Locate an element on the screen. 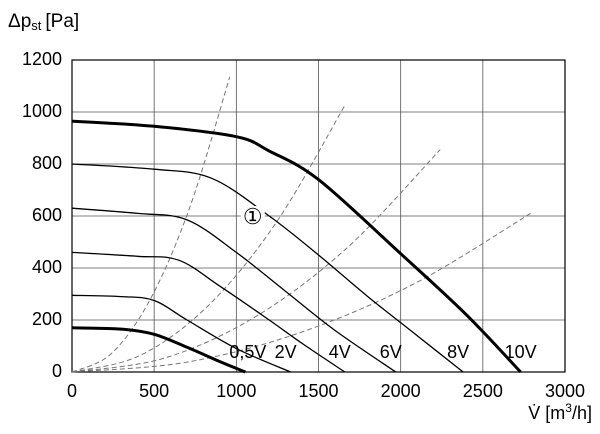 Image resolution: width=600 pixels, height=434 pixels. y-tick-label: 800 is located at coordinates (47, 163).